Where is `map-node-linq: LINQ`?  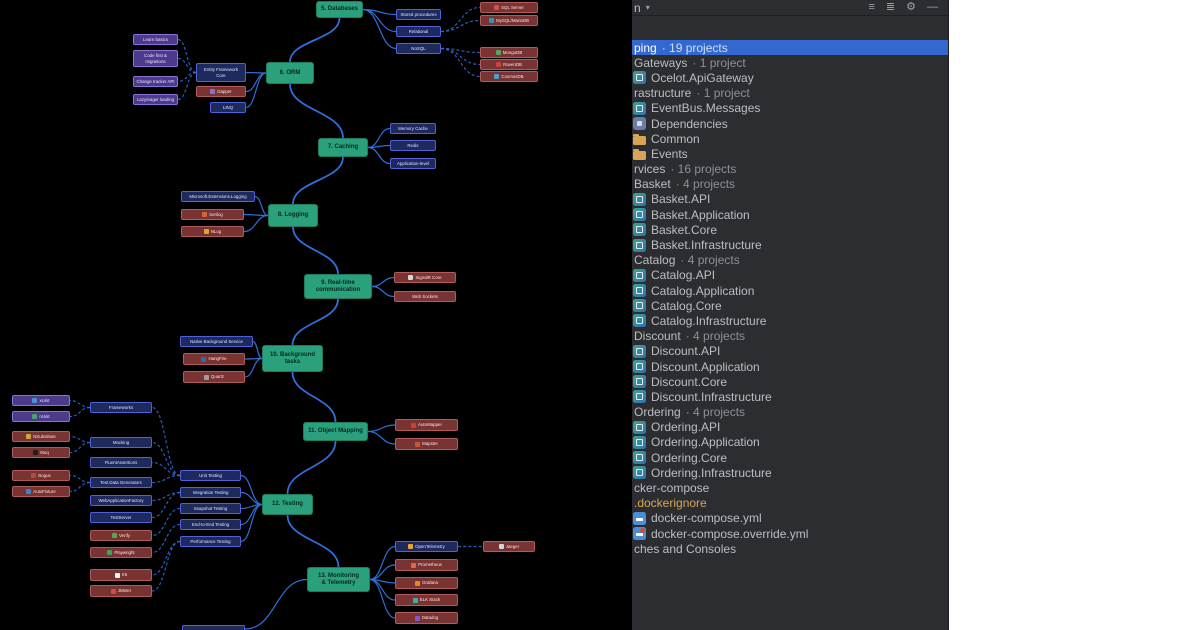
map-node-linq: LINQ is located at coordinates (228, 107).